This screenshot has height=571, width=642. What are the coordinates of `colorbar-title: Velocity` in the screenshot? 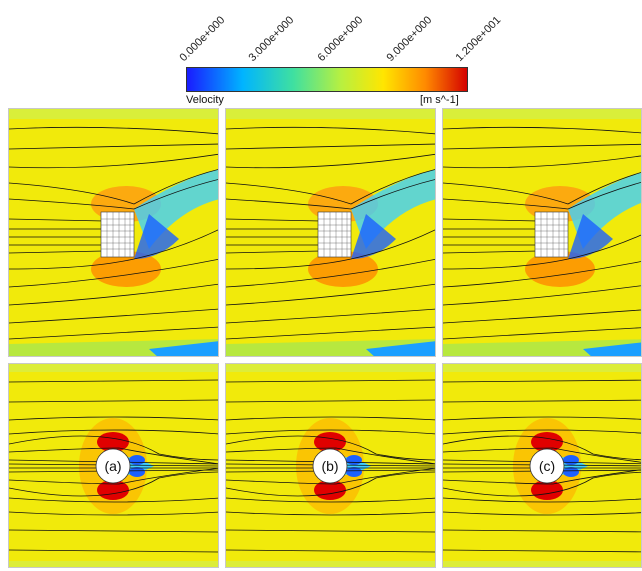 It's located at (205, 100).